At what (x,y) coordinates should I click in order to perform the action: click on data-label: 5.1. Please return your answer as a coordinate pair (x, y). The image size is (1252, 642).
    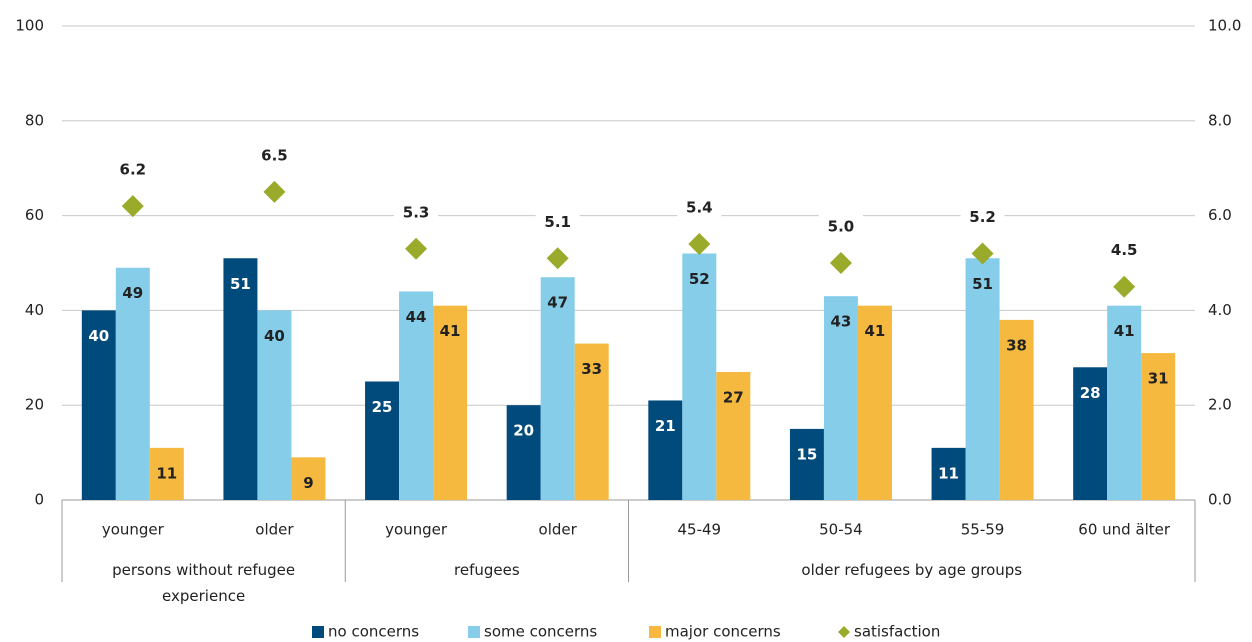
    Looking at the image, I should click on (557, 222).